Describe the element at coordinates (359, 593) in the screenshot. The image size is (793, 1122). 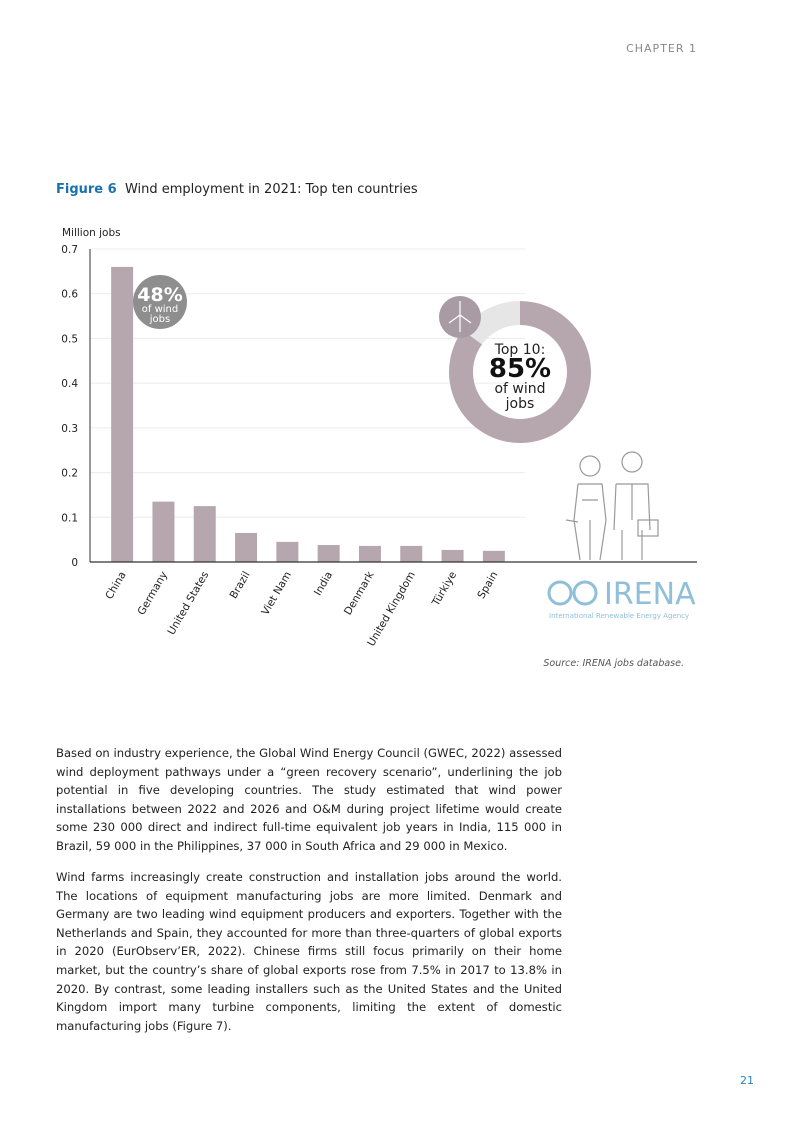
I see `x-tick-label: Denmark` at that location.